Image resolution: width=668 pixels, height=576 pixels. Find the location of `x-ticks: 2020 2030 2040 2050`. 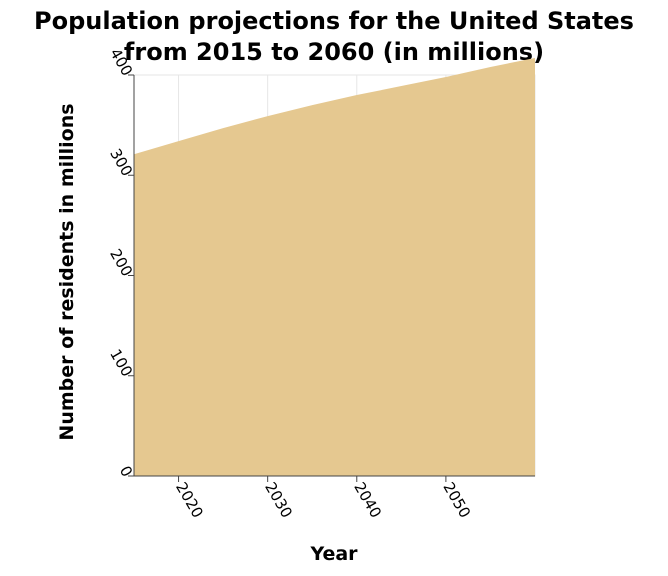

x-ticks: 2020 2030 2040 2050 is located at coordinates (323, 498).